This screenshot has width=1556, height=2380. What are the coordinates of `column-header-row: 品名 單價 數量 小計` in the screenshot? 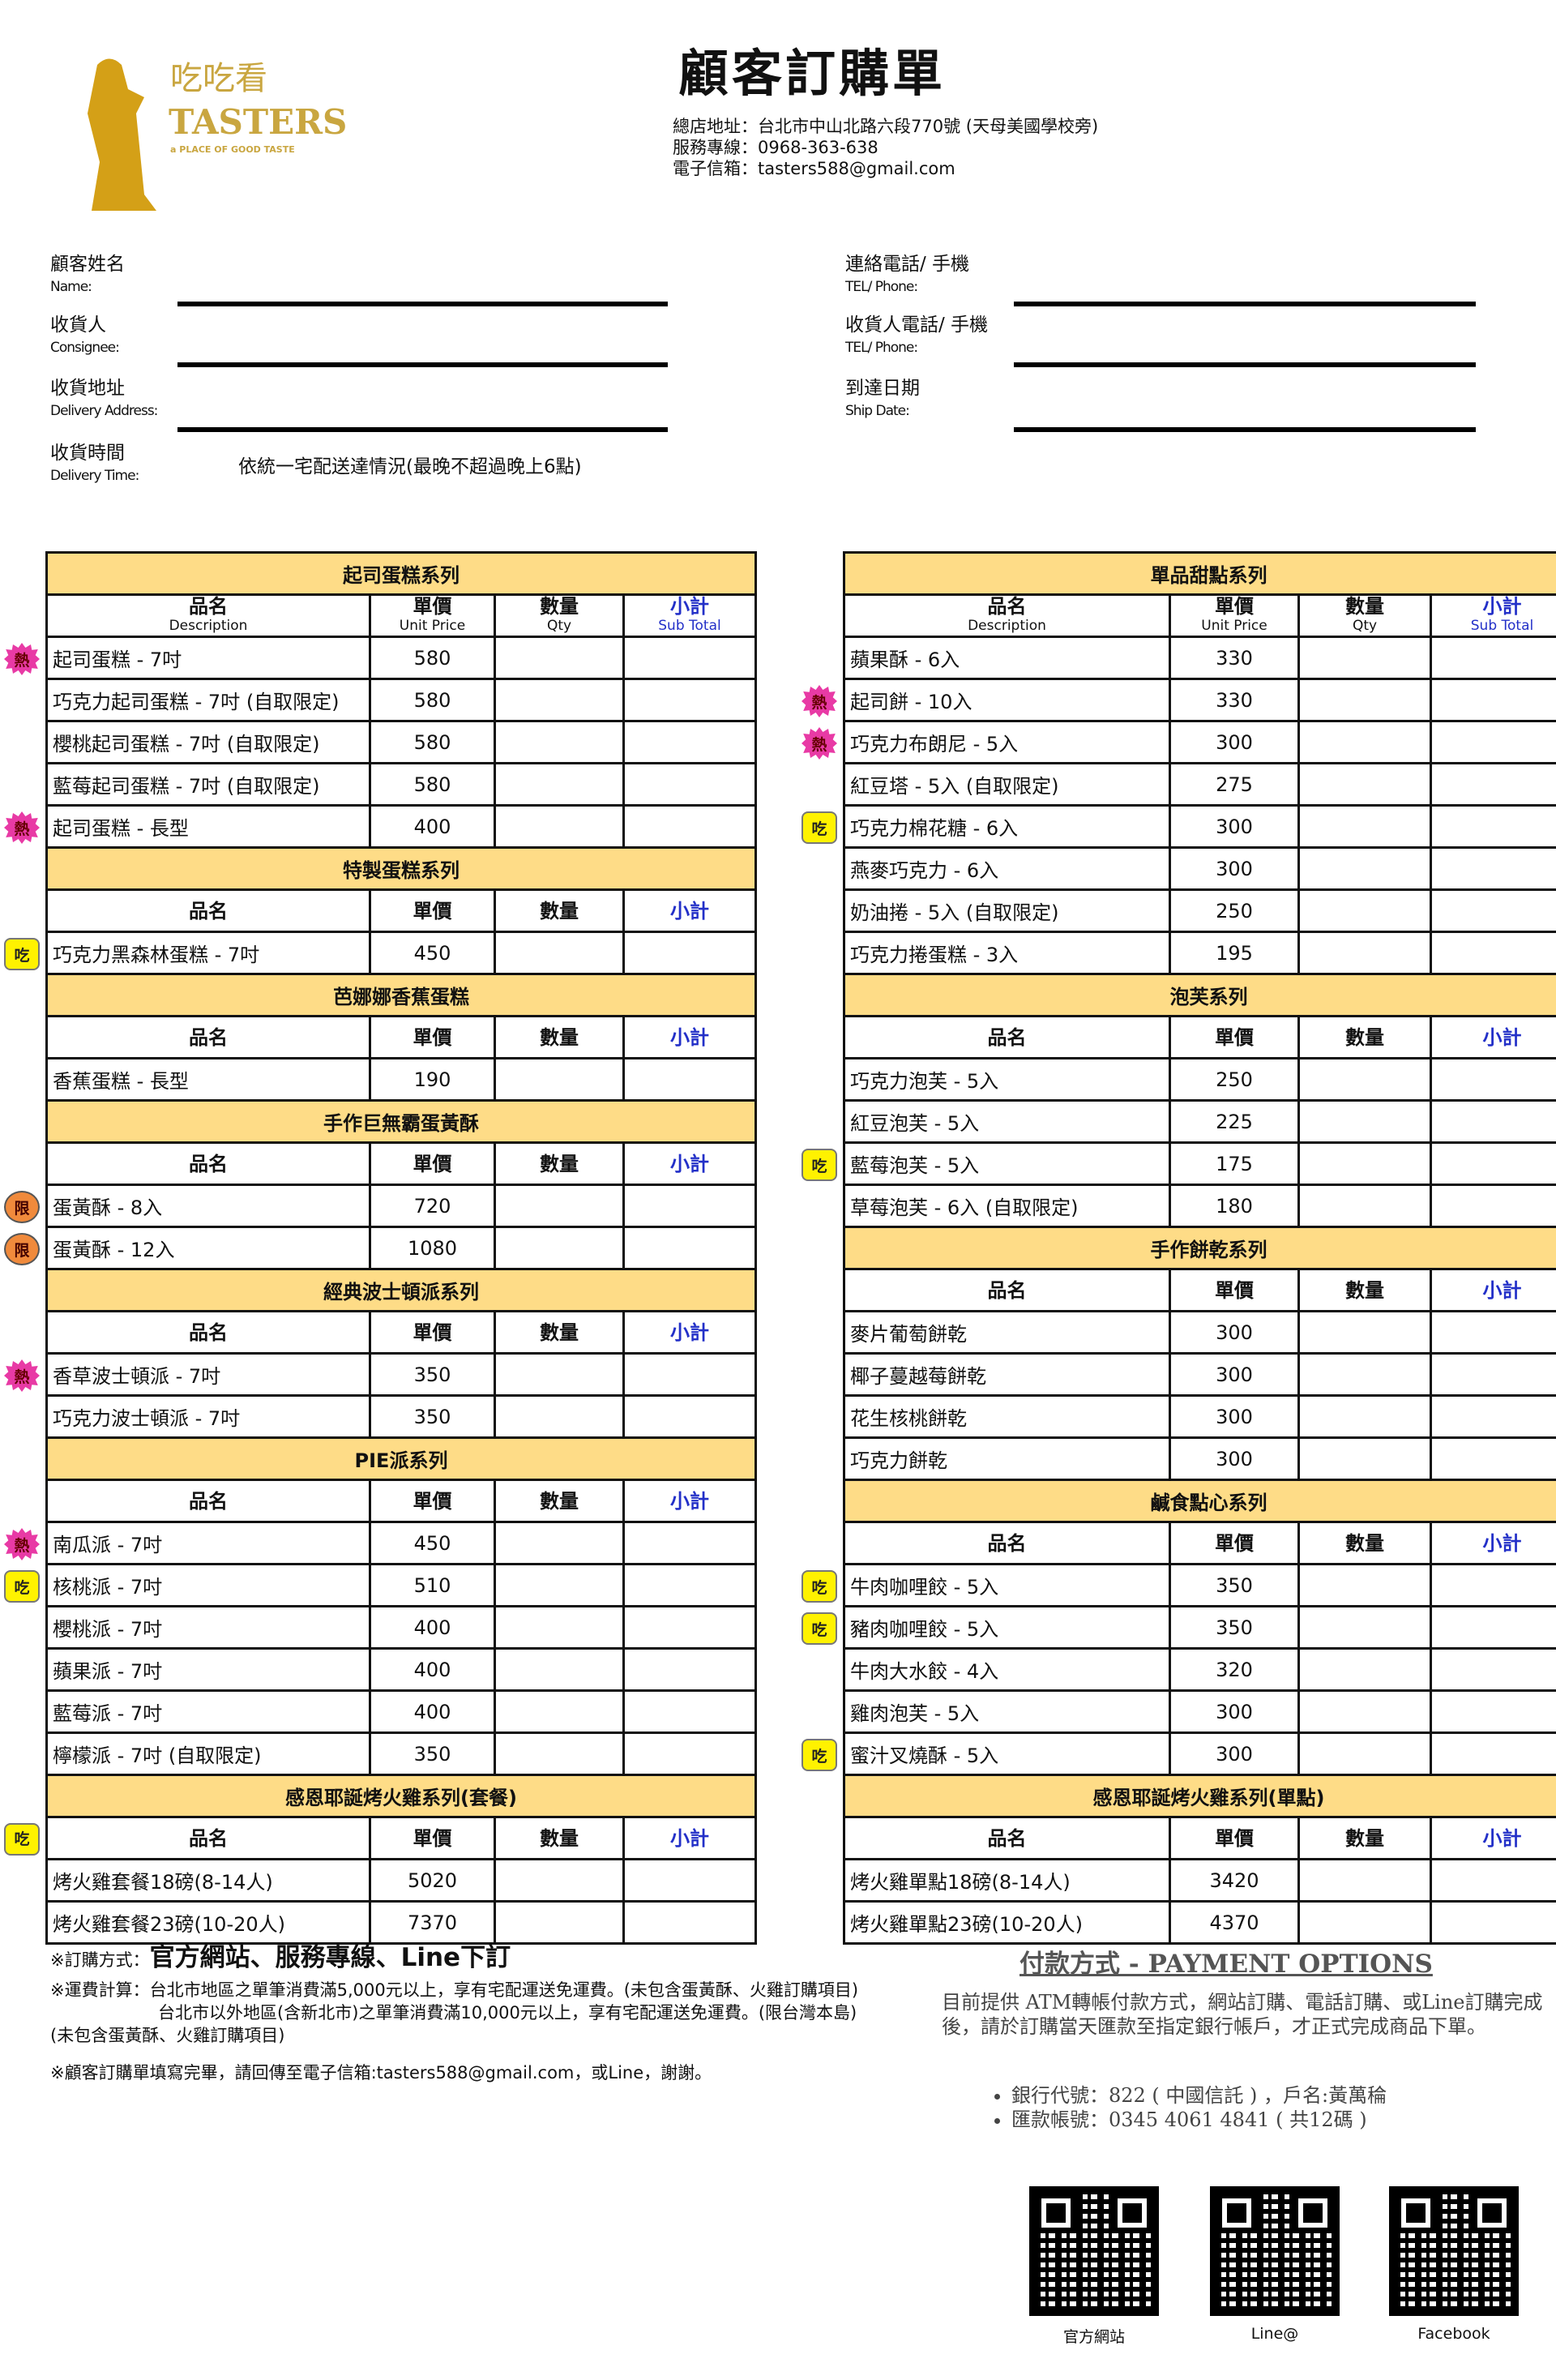 It's located at (1199, 1037).